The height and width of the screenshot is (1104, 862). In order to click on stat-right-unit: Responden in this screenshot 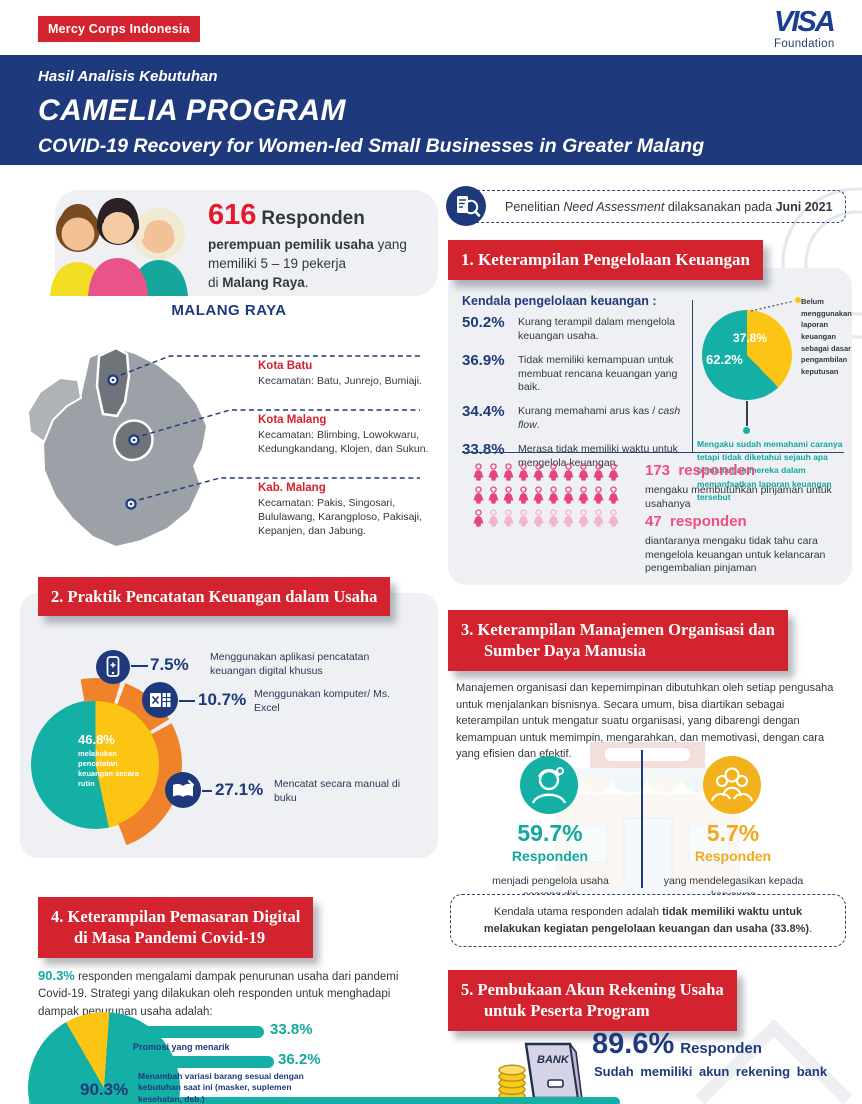, I will do `click(733, 856)`.